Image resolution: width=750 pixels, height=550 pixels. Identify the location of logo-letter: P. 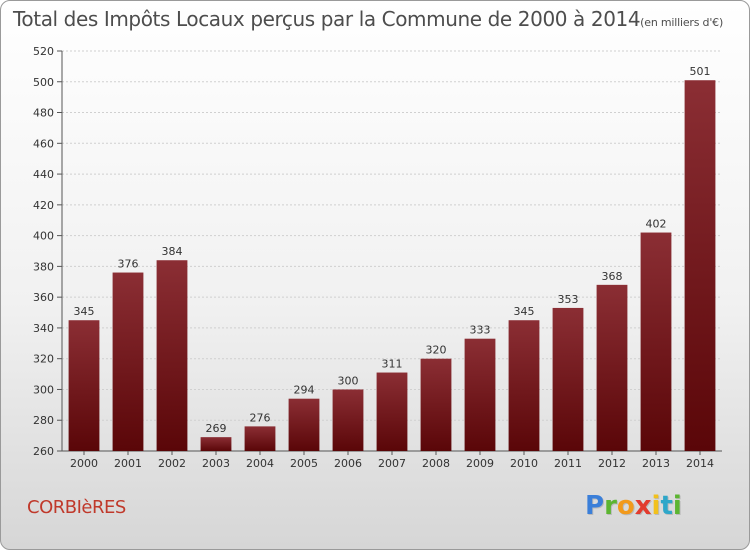
(595, 506).